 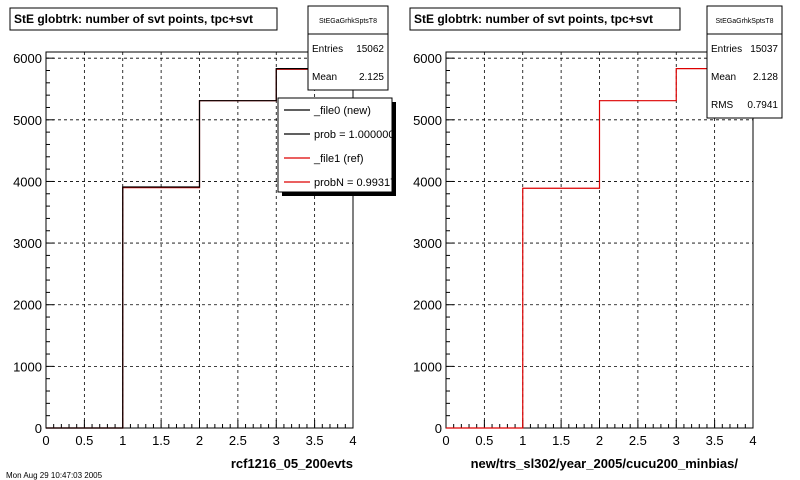 What do you see at coordinates (354, 135) in the screenshot?
I see `legend-entry-label: prob = 1.000000` at bounding box center [354, 135].